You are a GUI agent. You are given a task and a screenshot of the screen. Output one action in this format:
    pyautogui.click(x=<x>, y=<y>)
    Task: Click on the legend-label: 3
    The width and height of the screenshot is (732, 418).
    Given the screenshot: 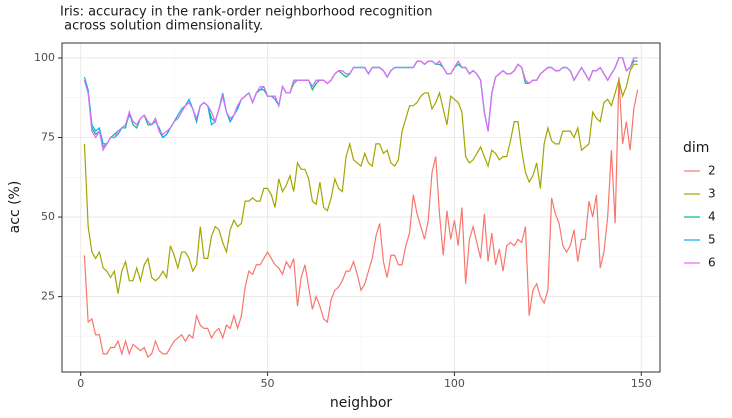 What is the action you would take?
    pyautogui.click(x=712, y=194)
    